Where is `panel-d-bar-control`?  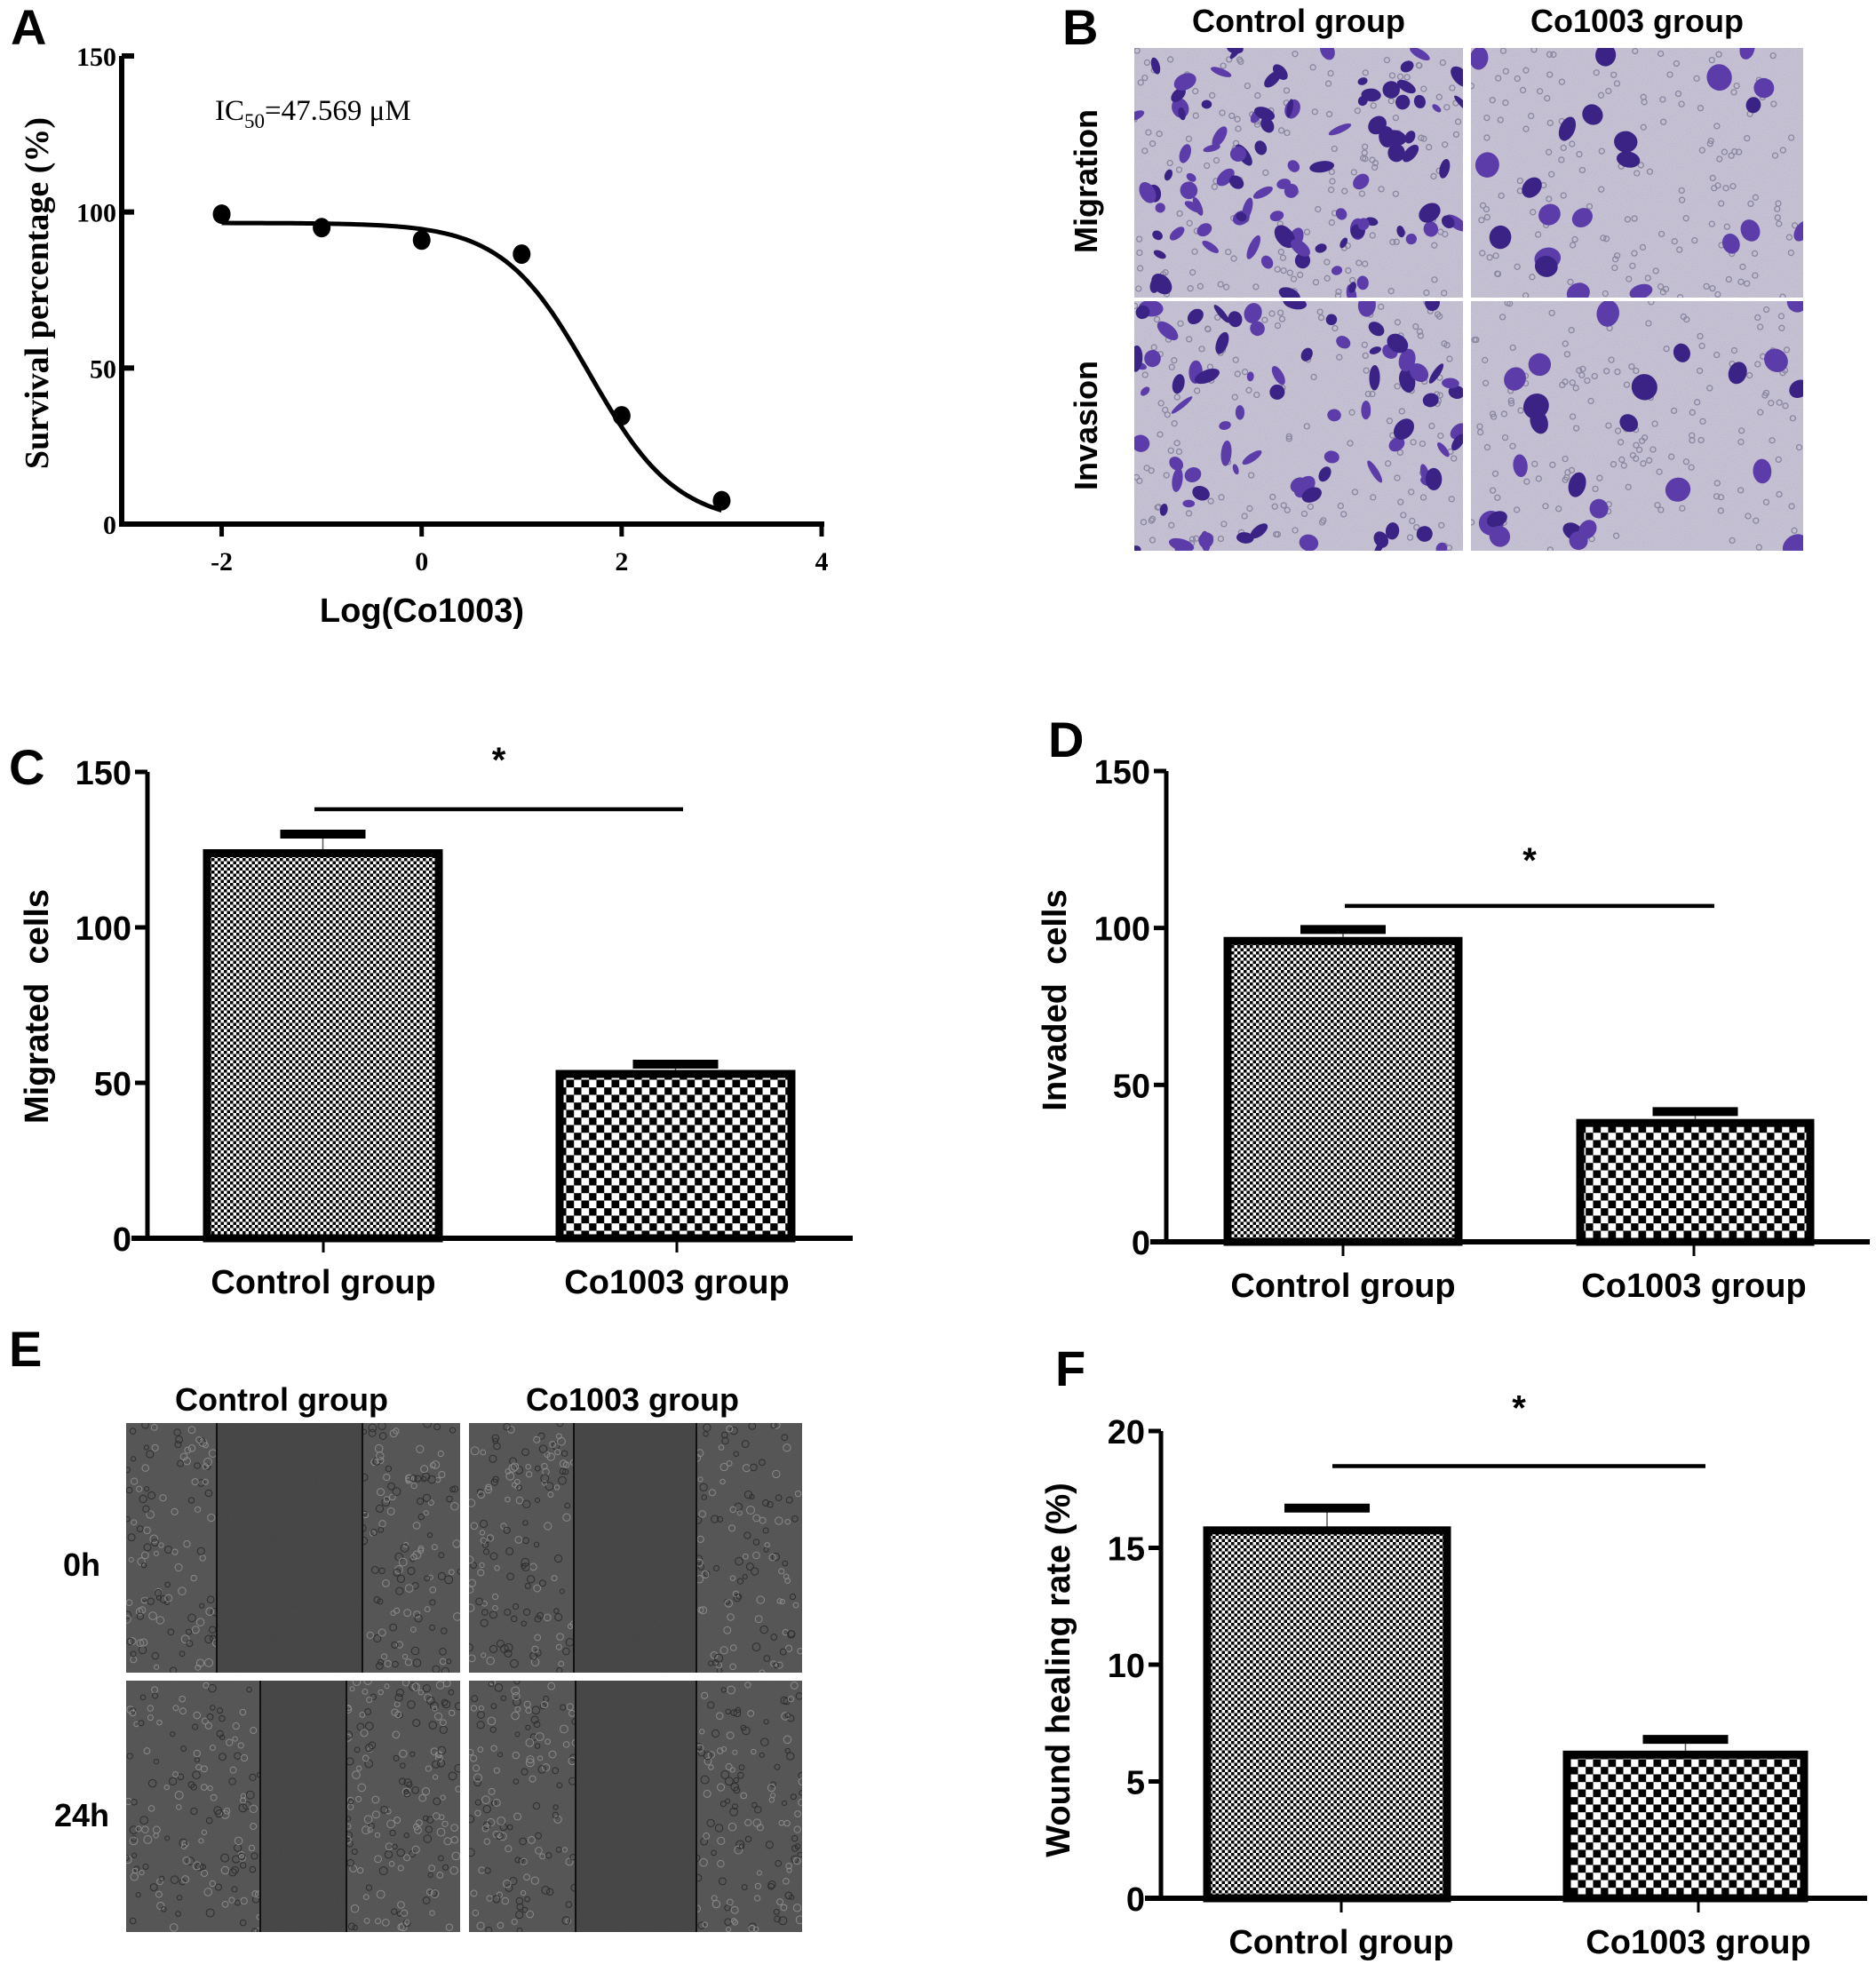
panel-d-bar-control is located at coordinates (1343, 1091).